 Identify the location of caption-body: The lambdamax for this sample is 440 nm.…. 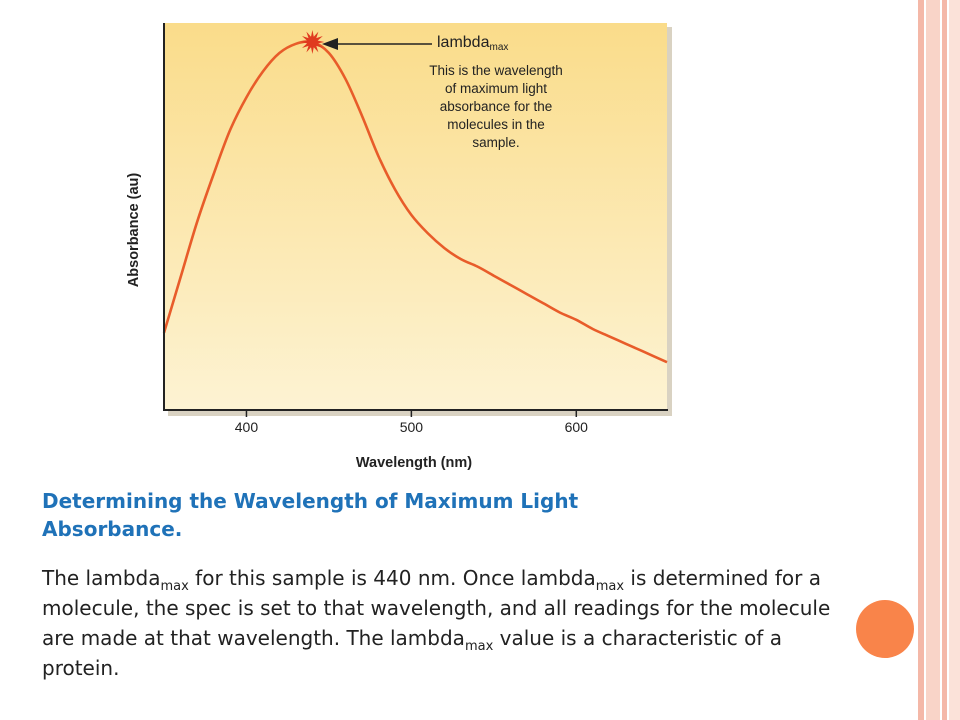
(447, 623).